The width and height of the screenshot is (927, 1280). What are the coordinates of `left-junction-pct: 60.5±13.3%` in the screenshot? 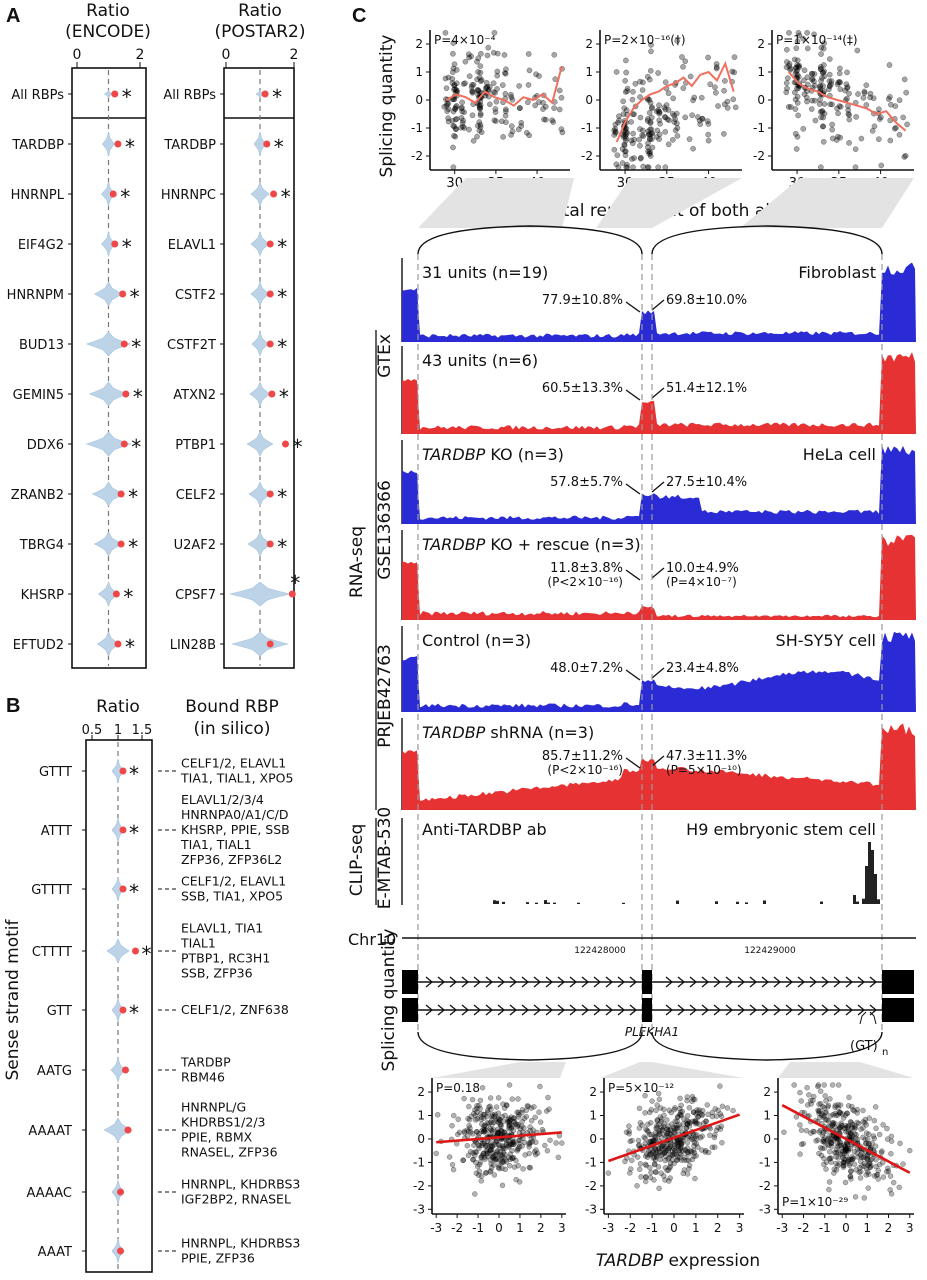 It's located at (582, 388).